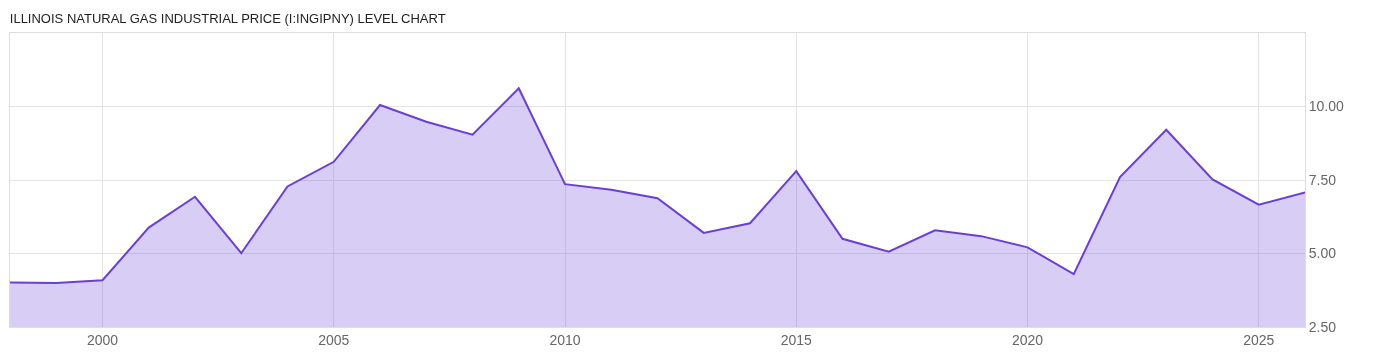  What do you see at coordinates (1322, 326) in the screenshot?
I see `y-tick-label: 2.50` at bounding box center [1322, 326].